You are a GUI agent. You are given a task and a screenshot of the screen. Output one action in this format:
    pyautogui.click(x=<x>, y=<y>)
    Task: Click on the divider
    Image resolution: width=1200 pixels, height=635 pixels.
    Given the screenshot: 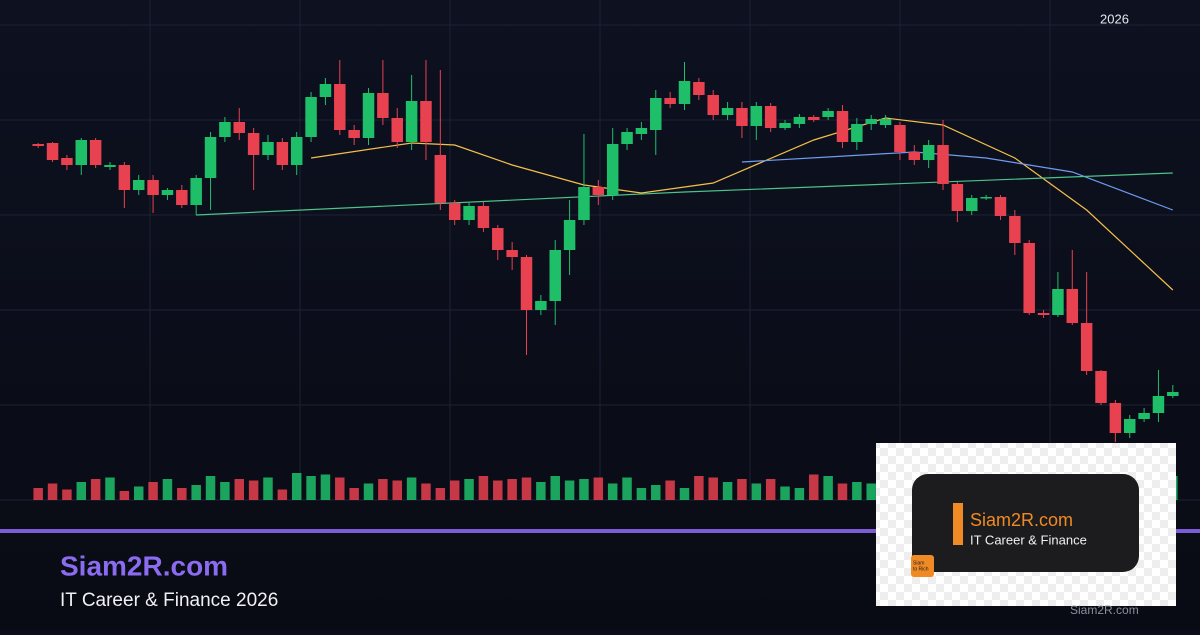 What is the action you would take?
    pyautogui.click(x=600, y=531)
    